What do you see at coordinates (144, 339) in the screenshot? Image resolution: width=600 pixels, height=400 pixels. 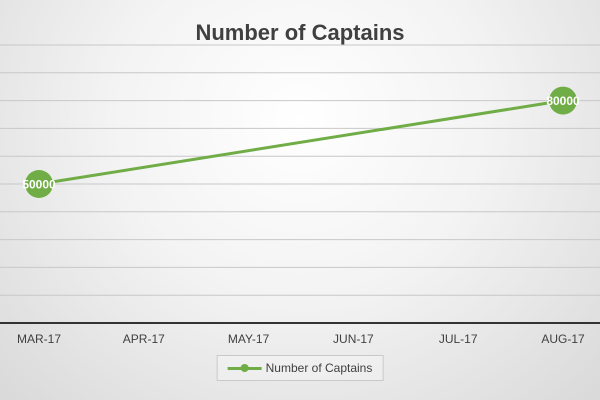 I see `x-tick-label: APR-17` at bounding box center [144, 339].